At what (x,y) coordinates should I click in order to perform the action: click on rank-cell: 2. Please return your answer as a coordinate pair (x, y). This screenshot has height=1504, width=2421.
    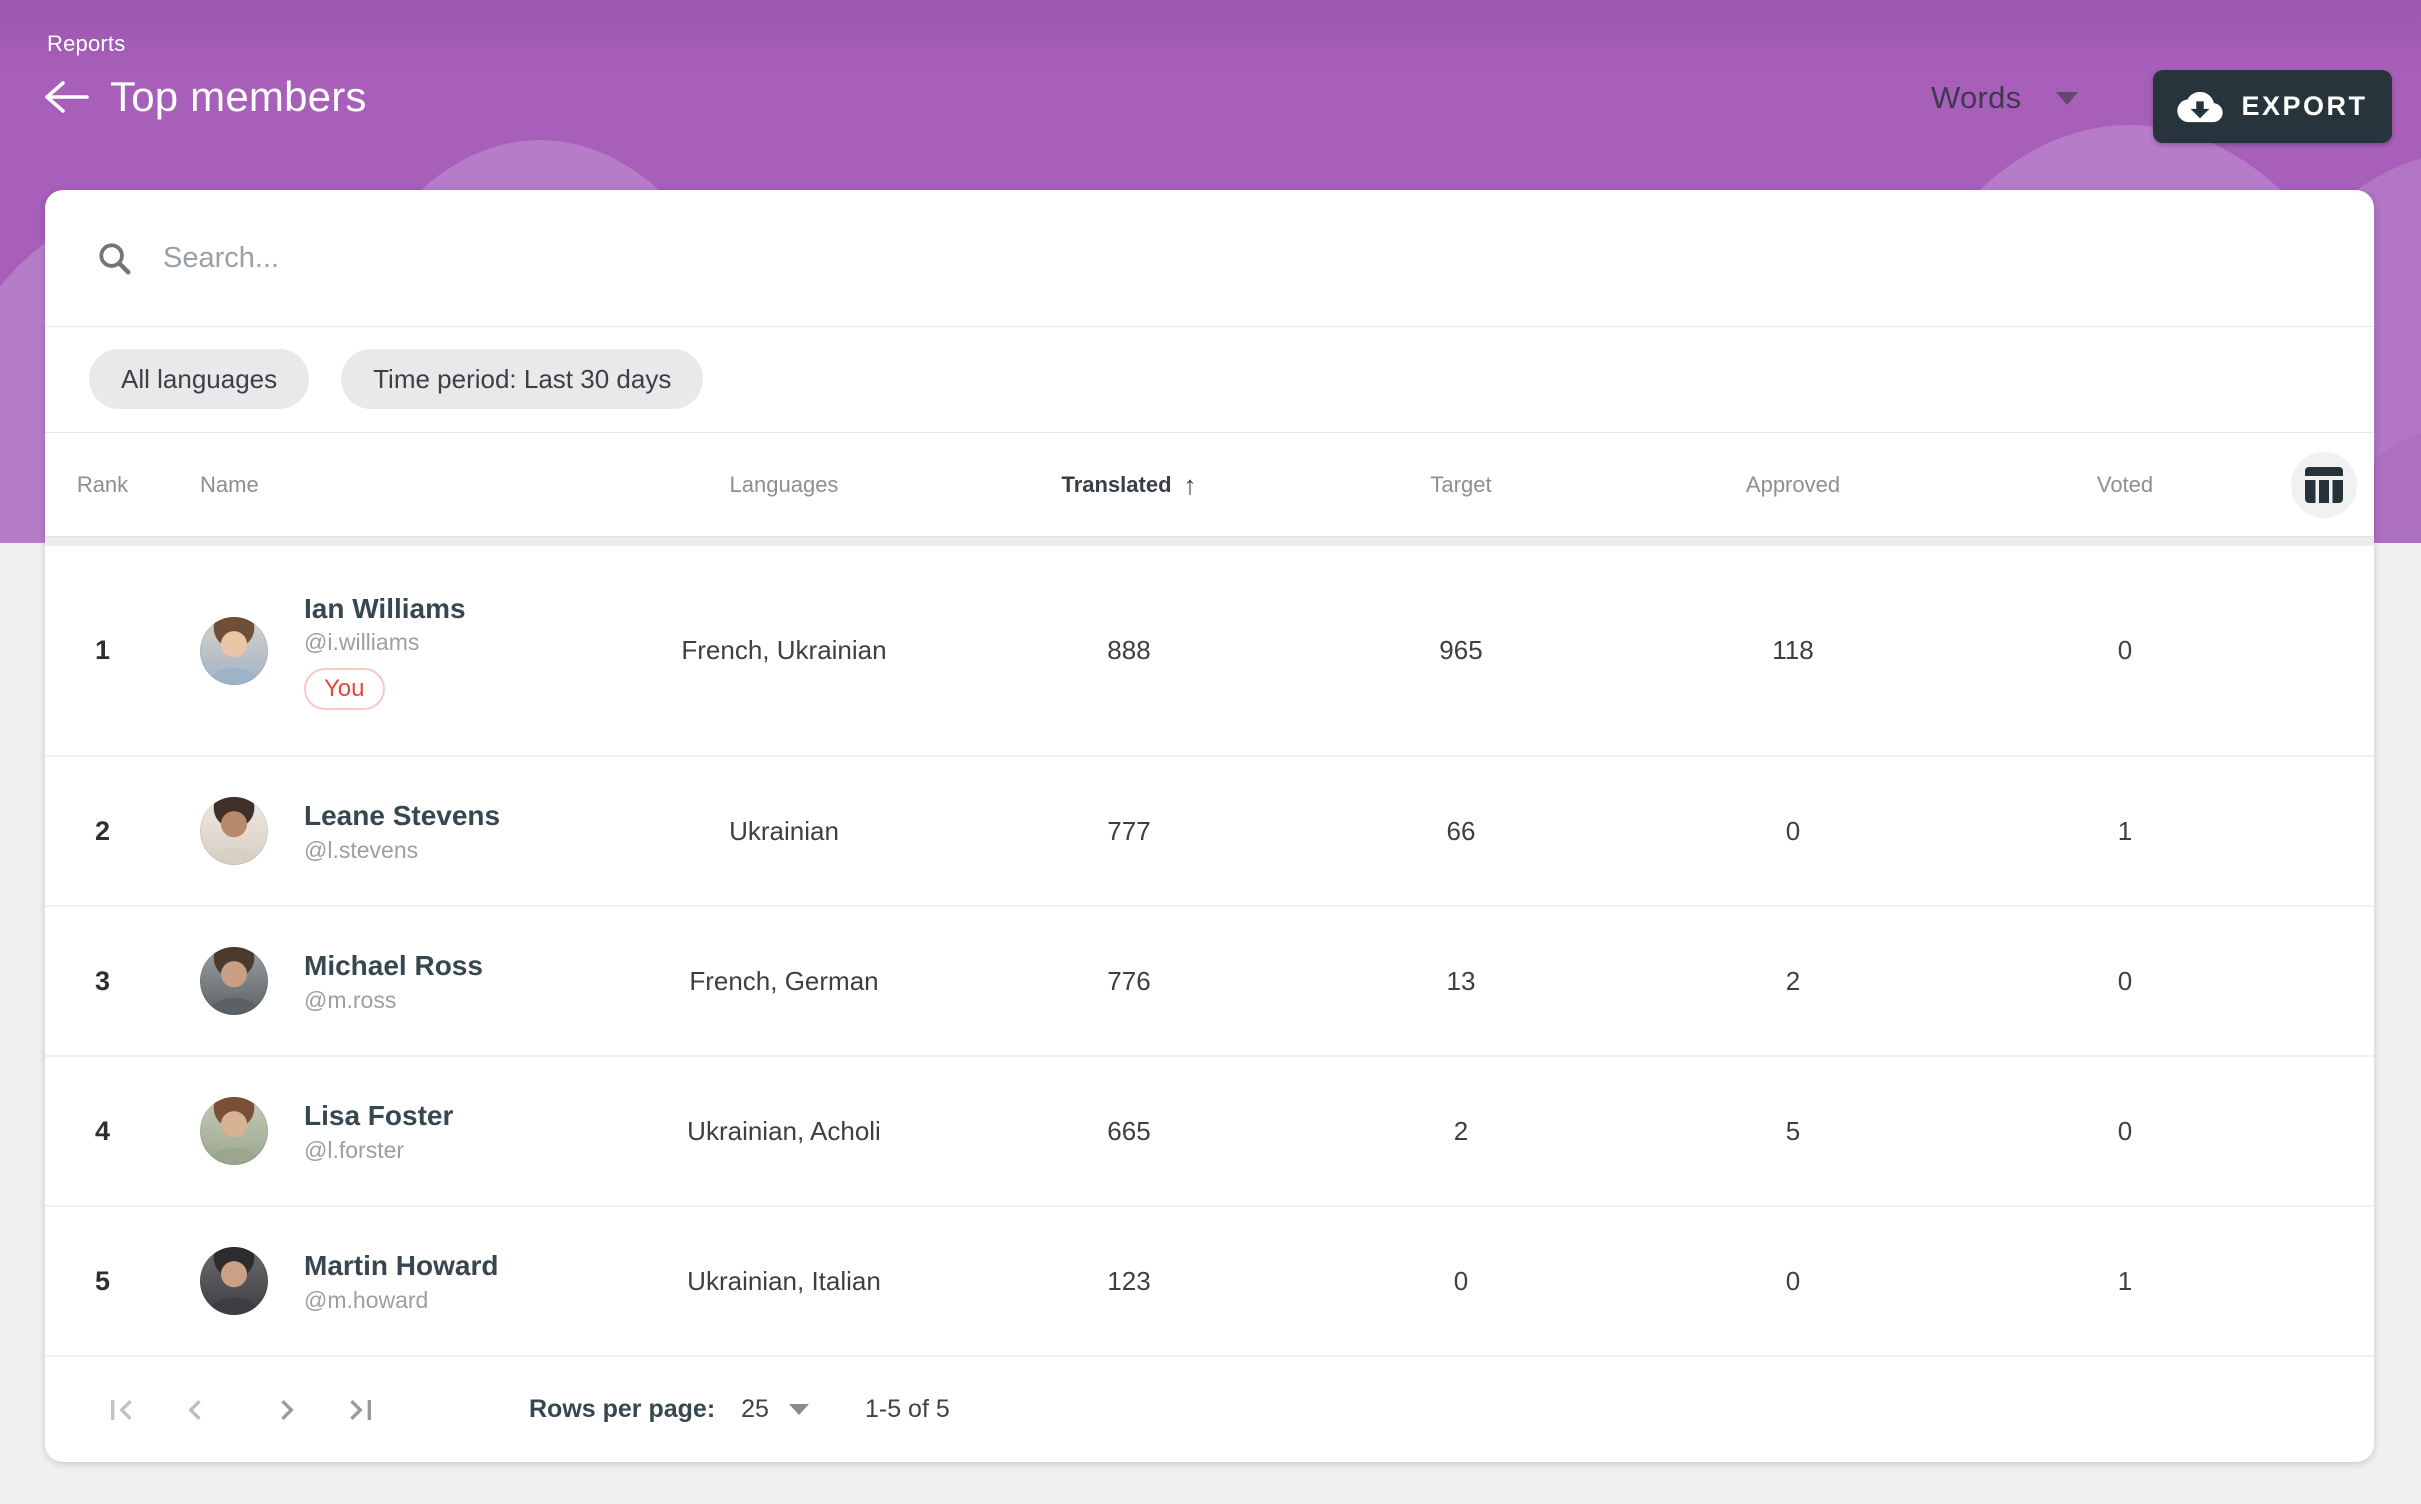
    Looking at the image, I should click on (102, 830).